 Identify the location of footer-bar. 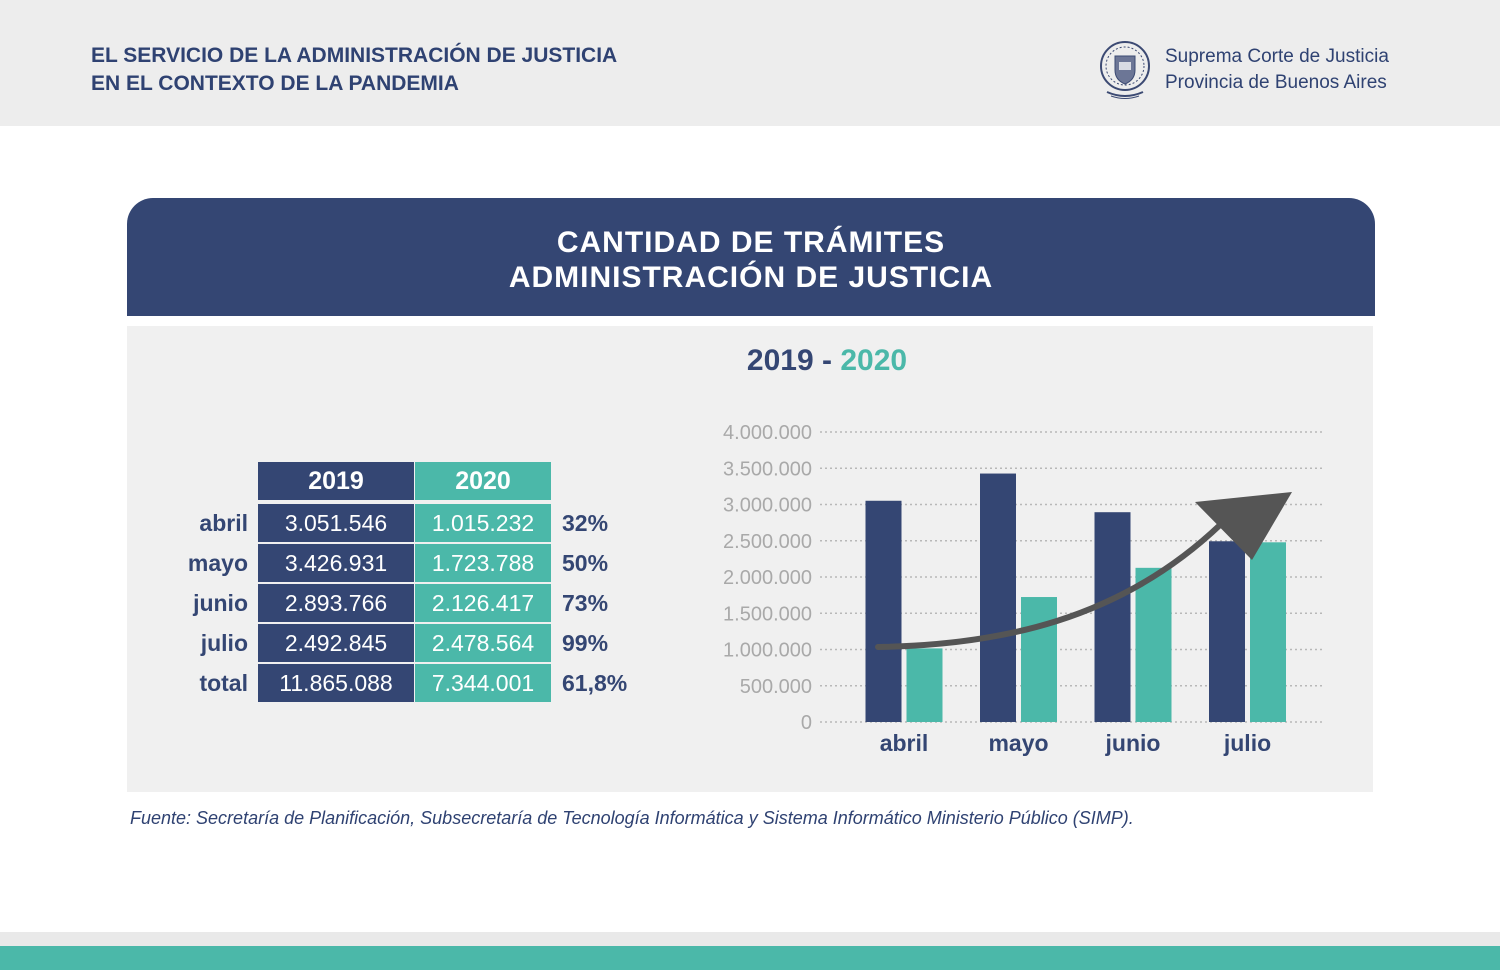
(750, 958).